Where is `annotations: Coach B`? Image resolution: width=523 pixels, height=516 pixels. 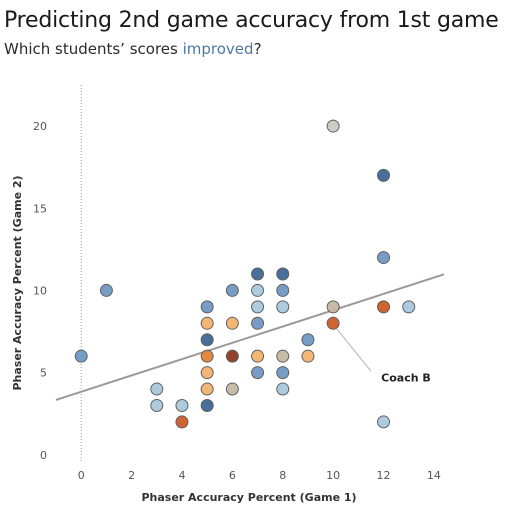
annotations: Coach B is located at coordinates (383, 356).